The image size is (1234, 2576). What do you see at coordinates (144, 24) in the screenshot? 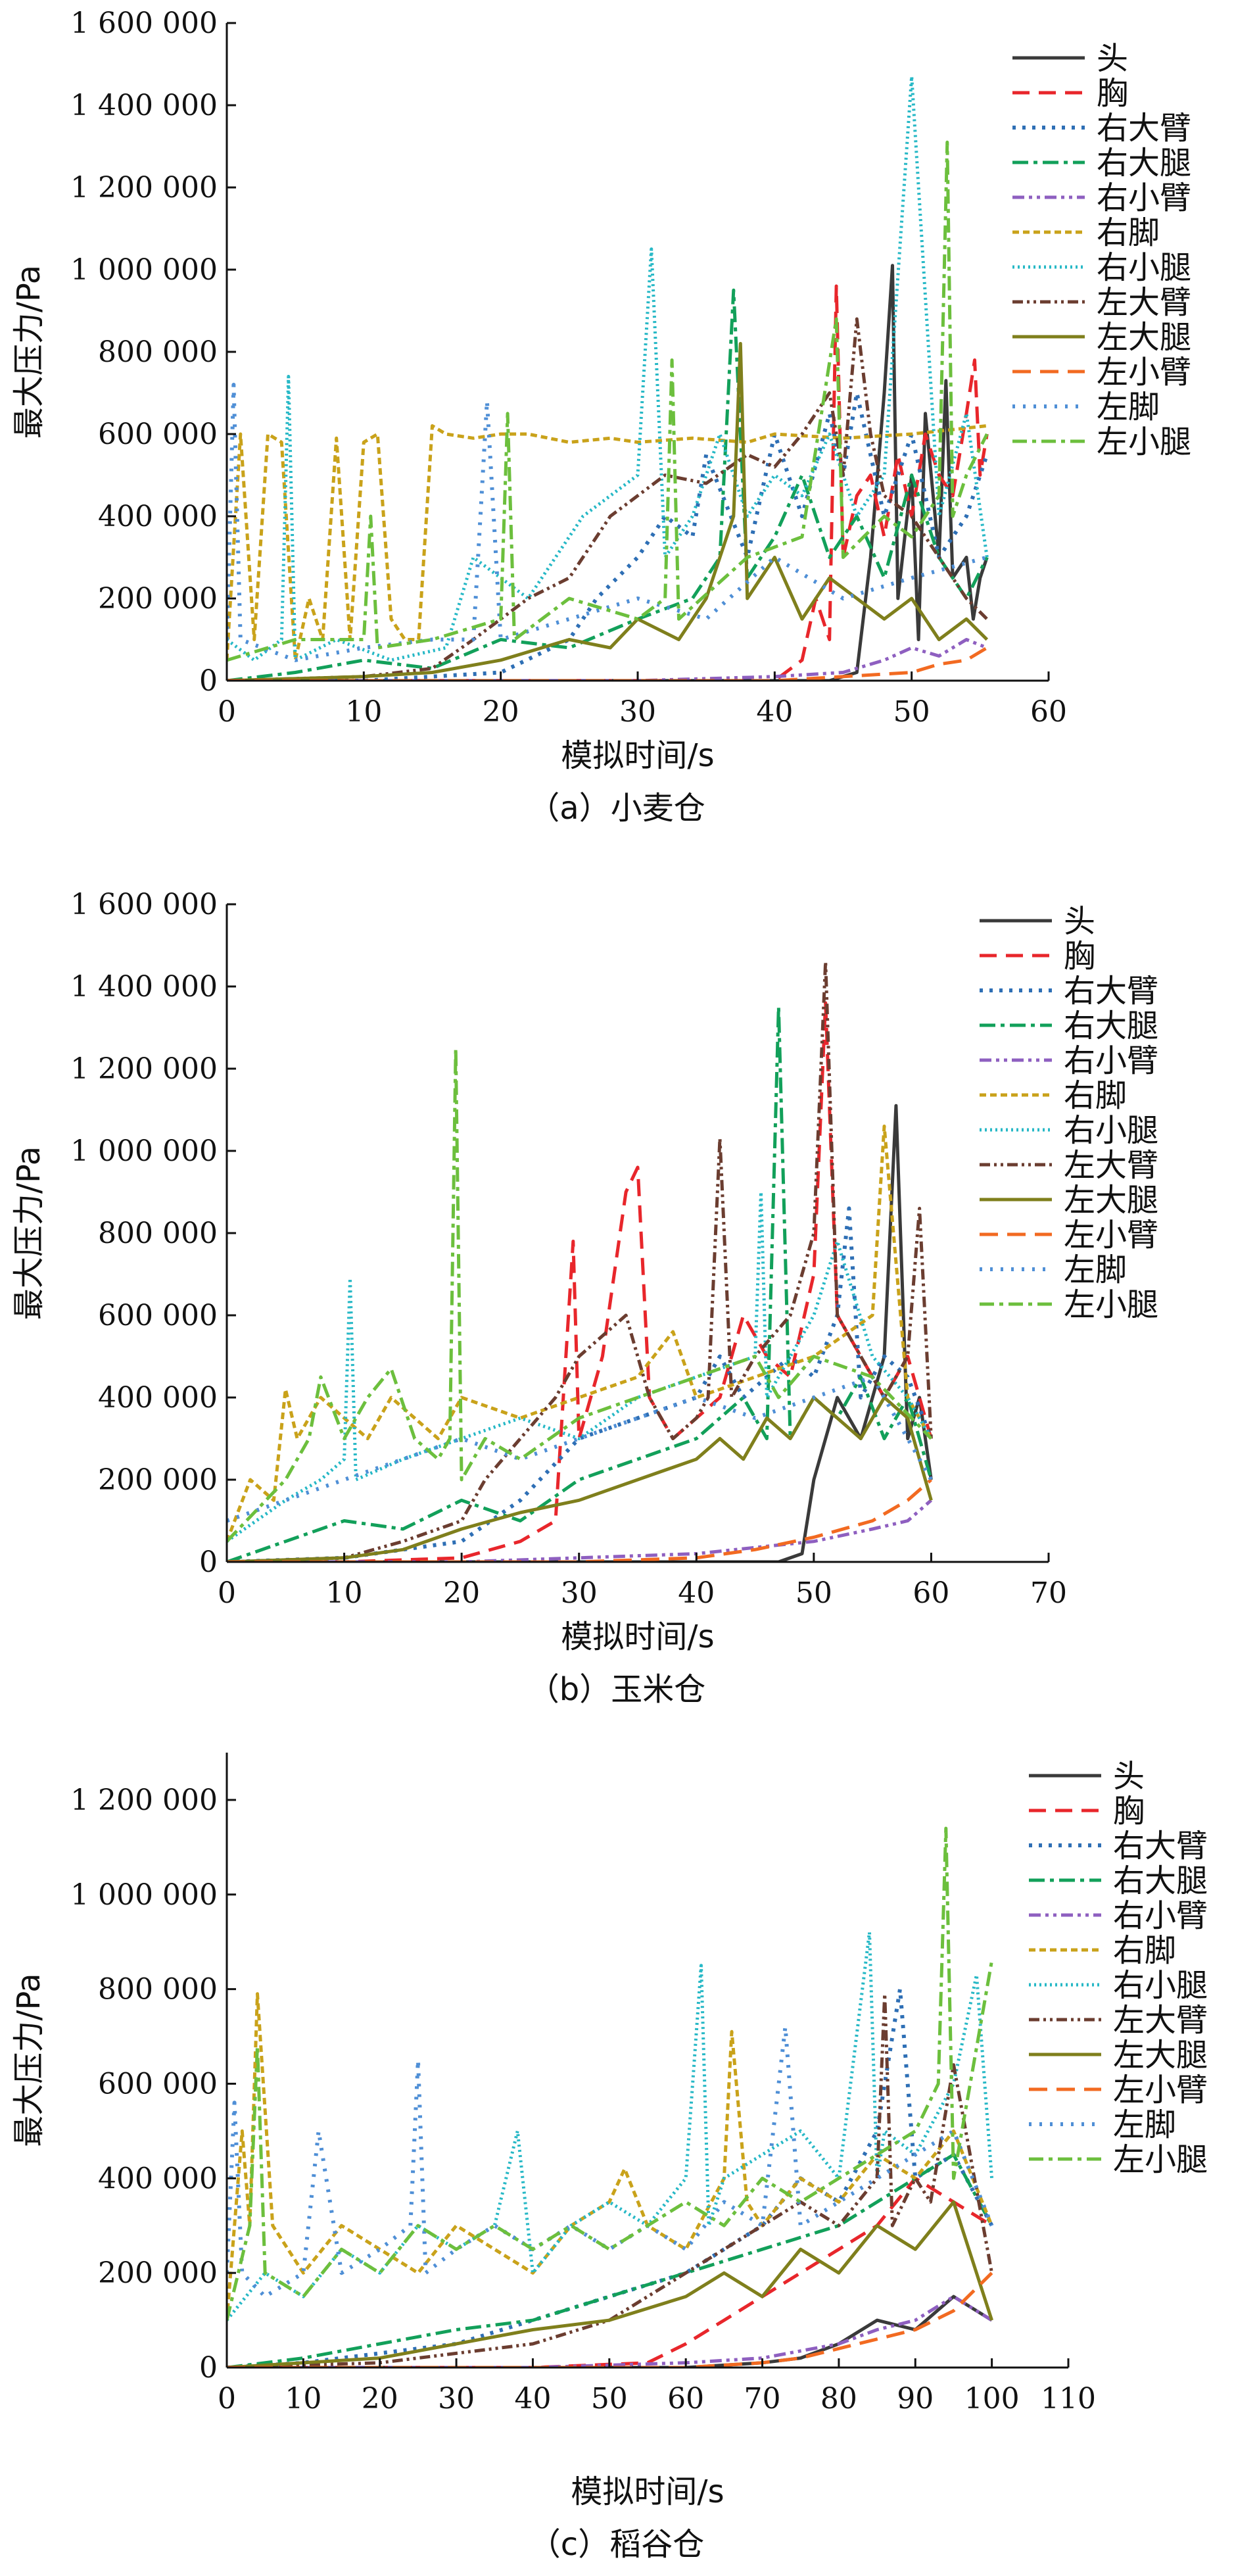
I see `y-tick-label: 1 600 000` at bounding box center [144, 24].